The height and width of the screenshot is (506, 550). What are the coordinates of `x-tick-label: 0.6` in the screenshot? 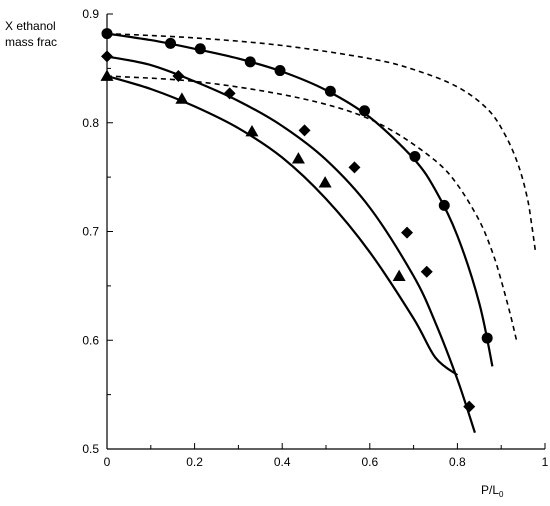 It's located at (369, 462).